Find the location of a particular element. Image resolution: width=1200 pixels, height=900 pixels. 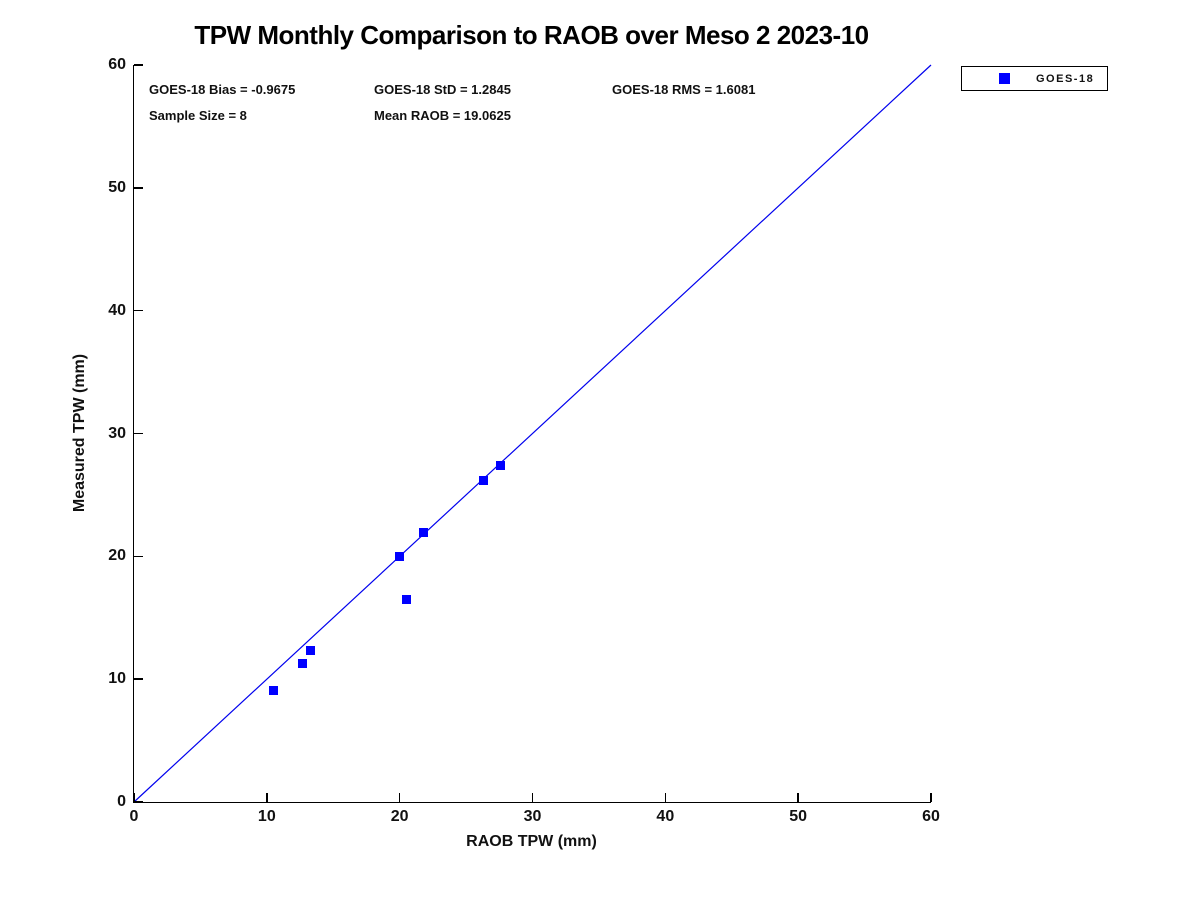

y-tick-label: 0 is located at coordinates (121, 801).